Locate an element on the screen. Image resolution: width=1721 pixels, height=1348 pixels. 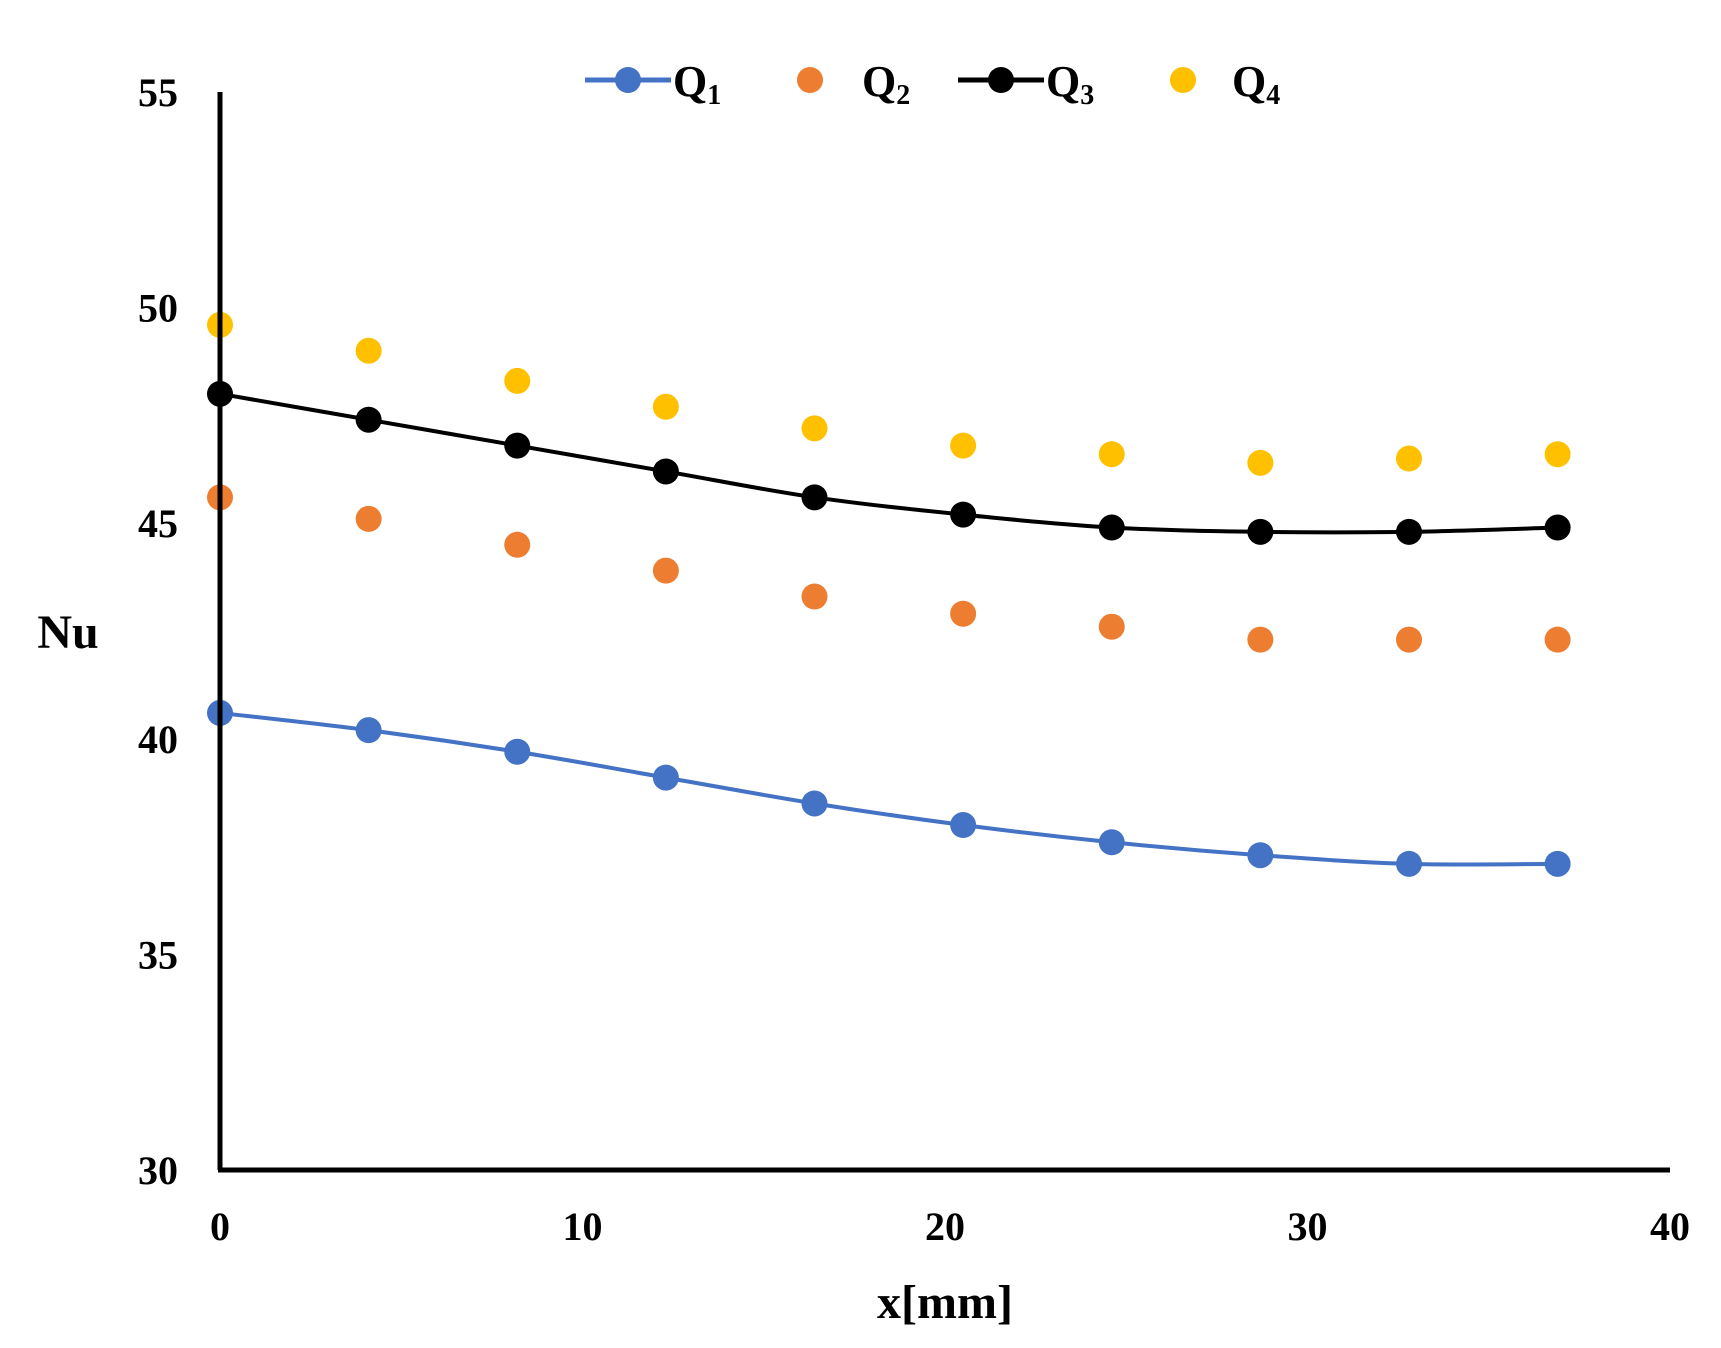
x-tick-label: 20 is located at coordinates (945, 1226).